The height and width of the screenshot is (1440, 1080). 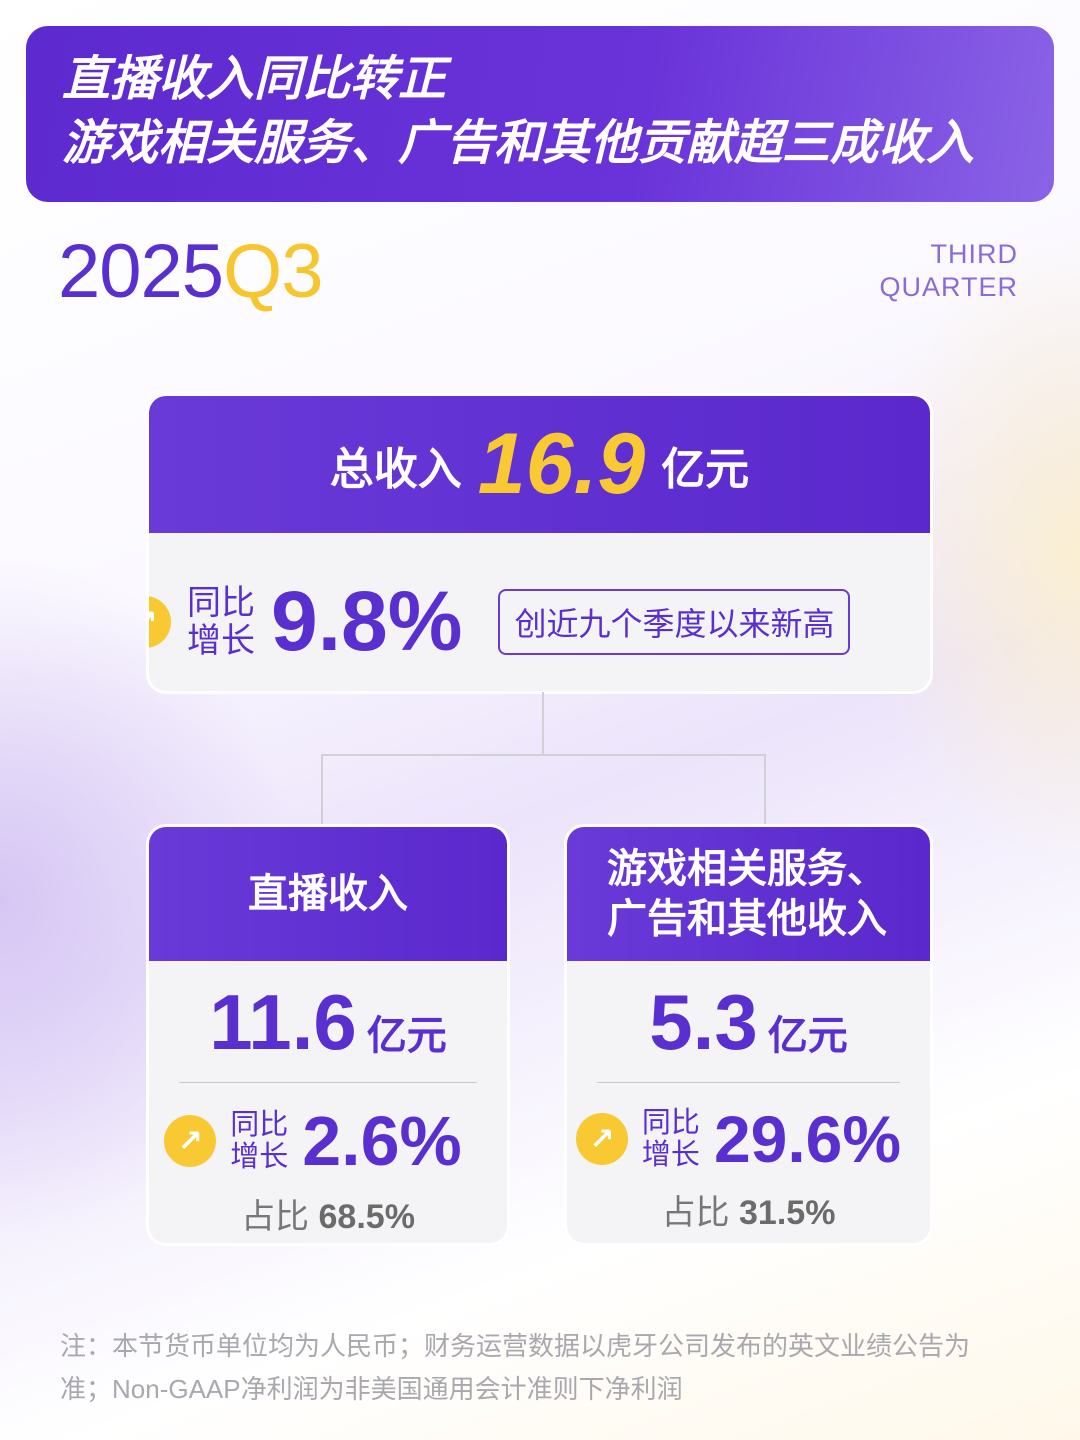 I want to click on total-unit: 亿元, so click(x=705, y=469).